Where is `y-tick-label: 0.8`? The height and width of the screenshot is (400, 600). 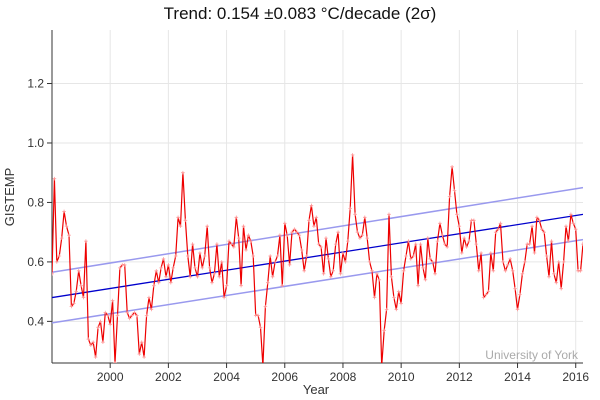
y-tick-label: 0.8 is located at coordinates (35, 202).